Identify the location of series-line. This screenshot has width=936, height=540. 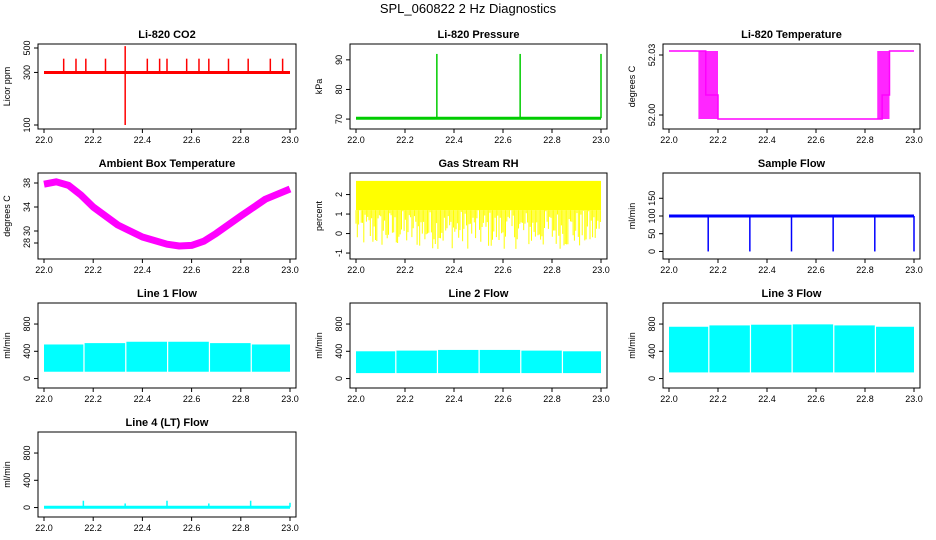
(167, 214).